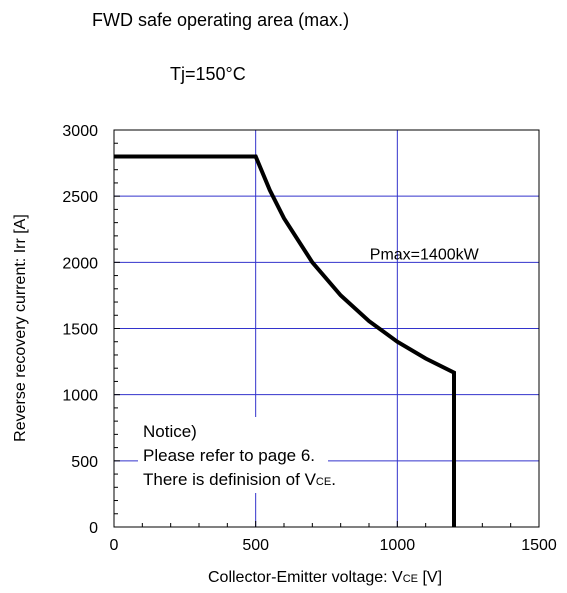 This screenshot has height=593, width=567. I want to click on notice-background, so click(233, 455).